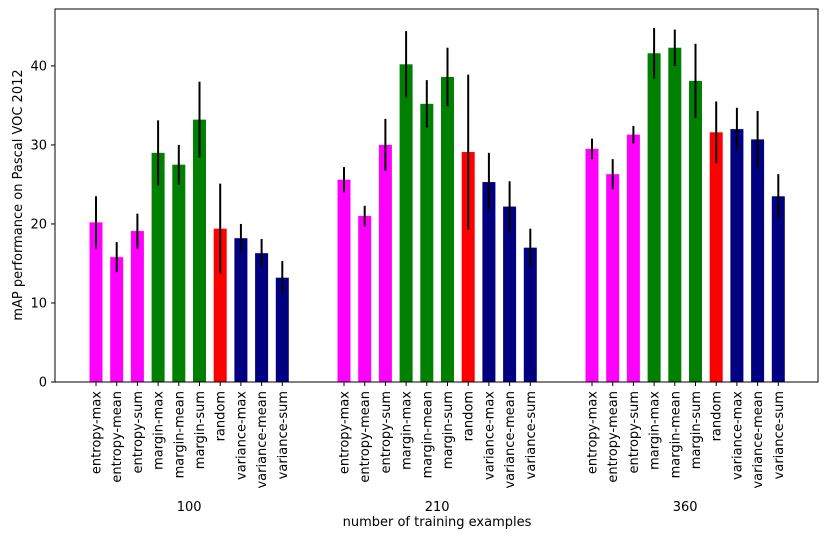  Describe the element at coordinates (685, 507) in the screenshot. I see `group-label: 360` at that location.